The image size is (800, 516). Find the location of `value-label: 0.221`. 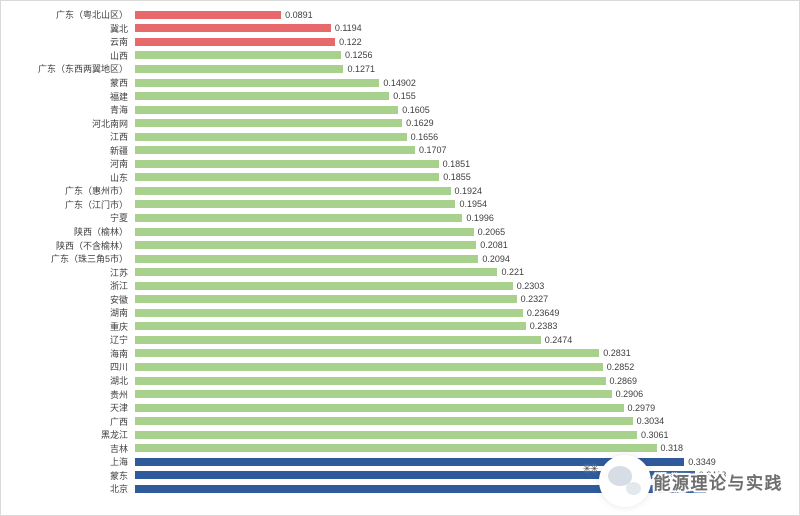

value-label: 0.221 is located at coordinates (512, 272).